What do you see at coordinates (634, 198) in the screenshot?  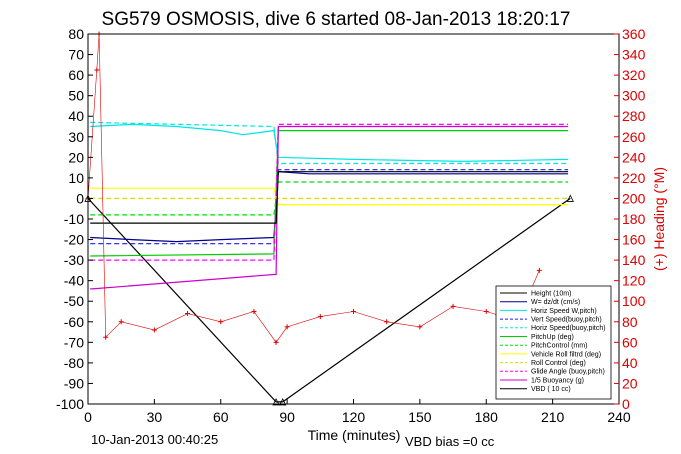 I see `y-right-tick-label: 200` at bounding box center [634, 198].